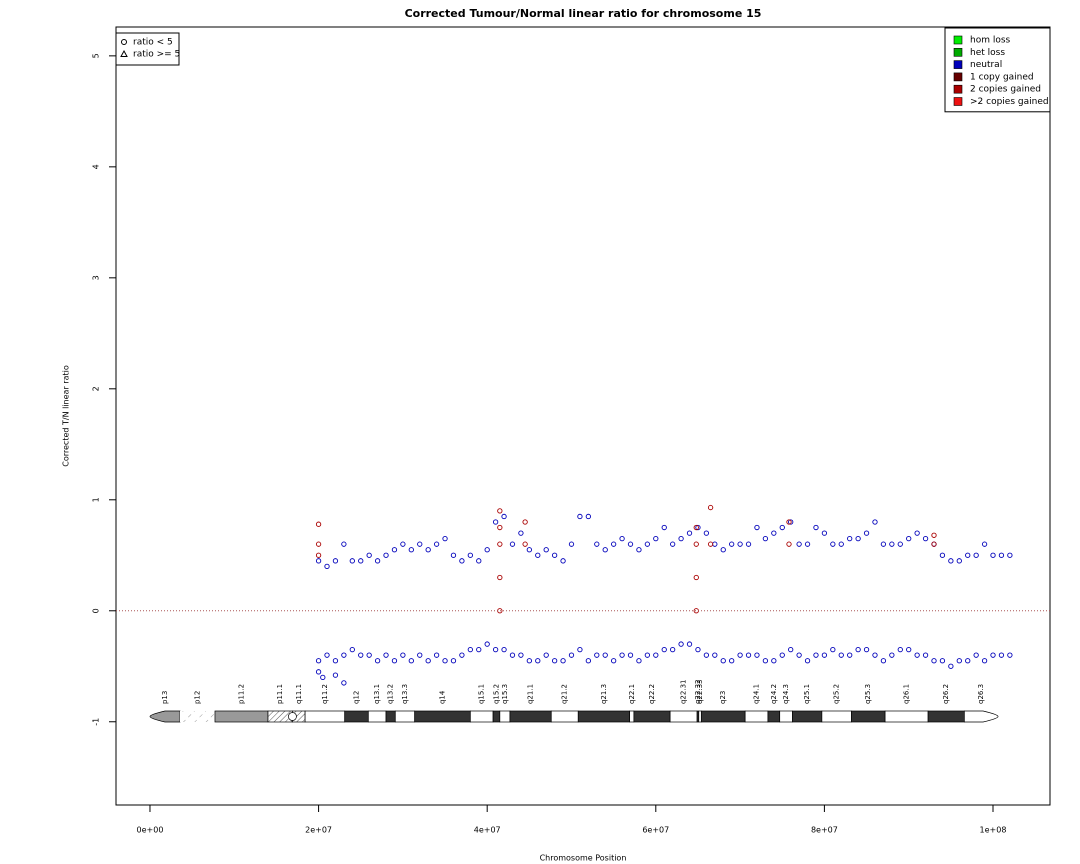 This screenshot has height=864, width=1080. I want to click on legend-label: 1 copy gained, so click(1002, 77).